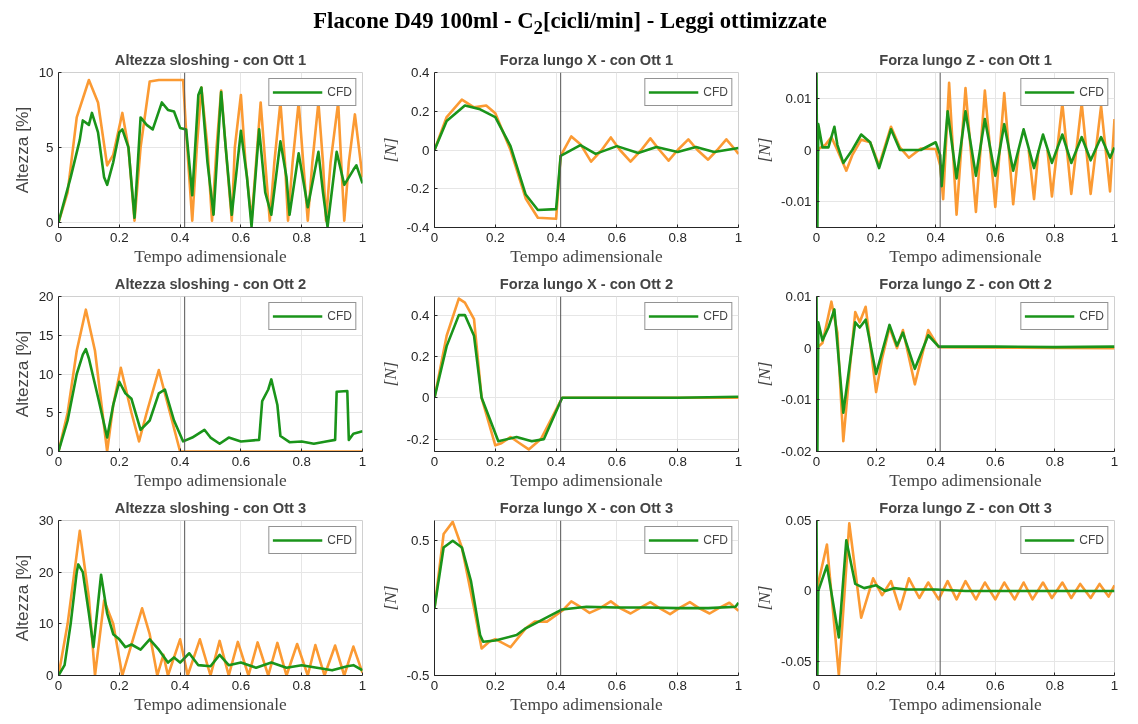 The width and height of the screenshot is (1138, 724). Describe the element at coordinates (796, 661) in the screenshot. I see `y-tick-label: -0.05` at that location.